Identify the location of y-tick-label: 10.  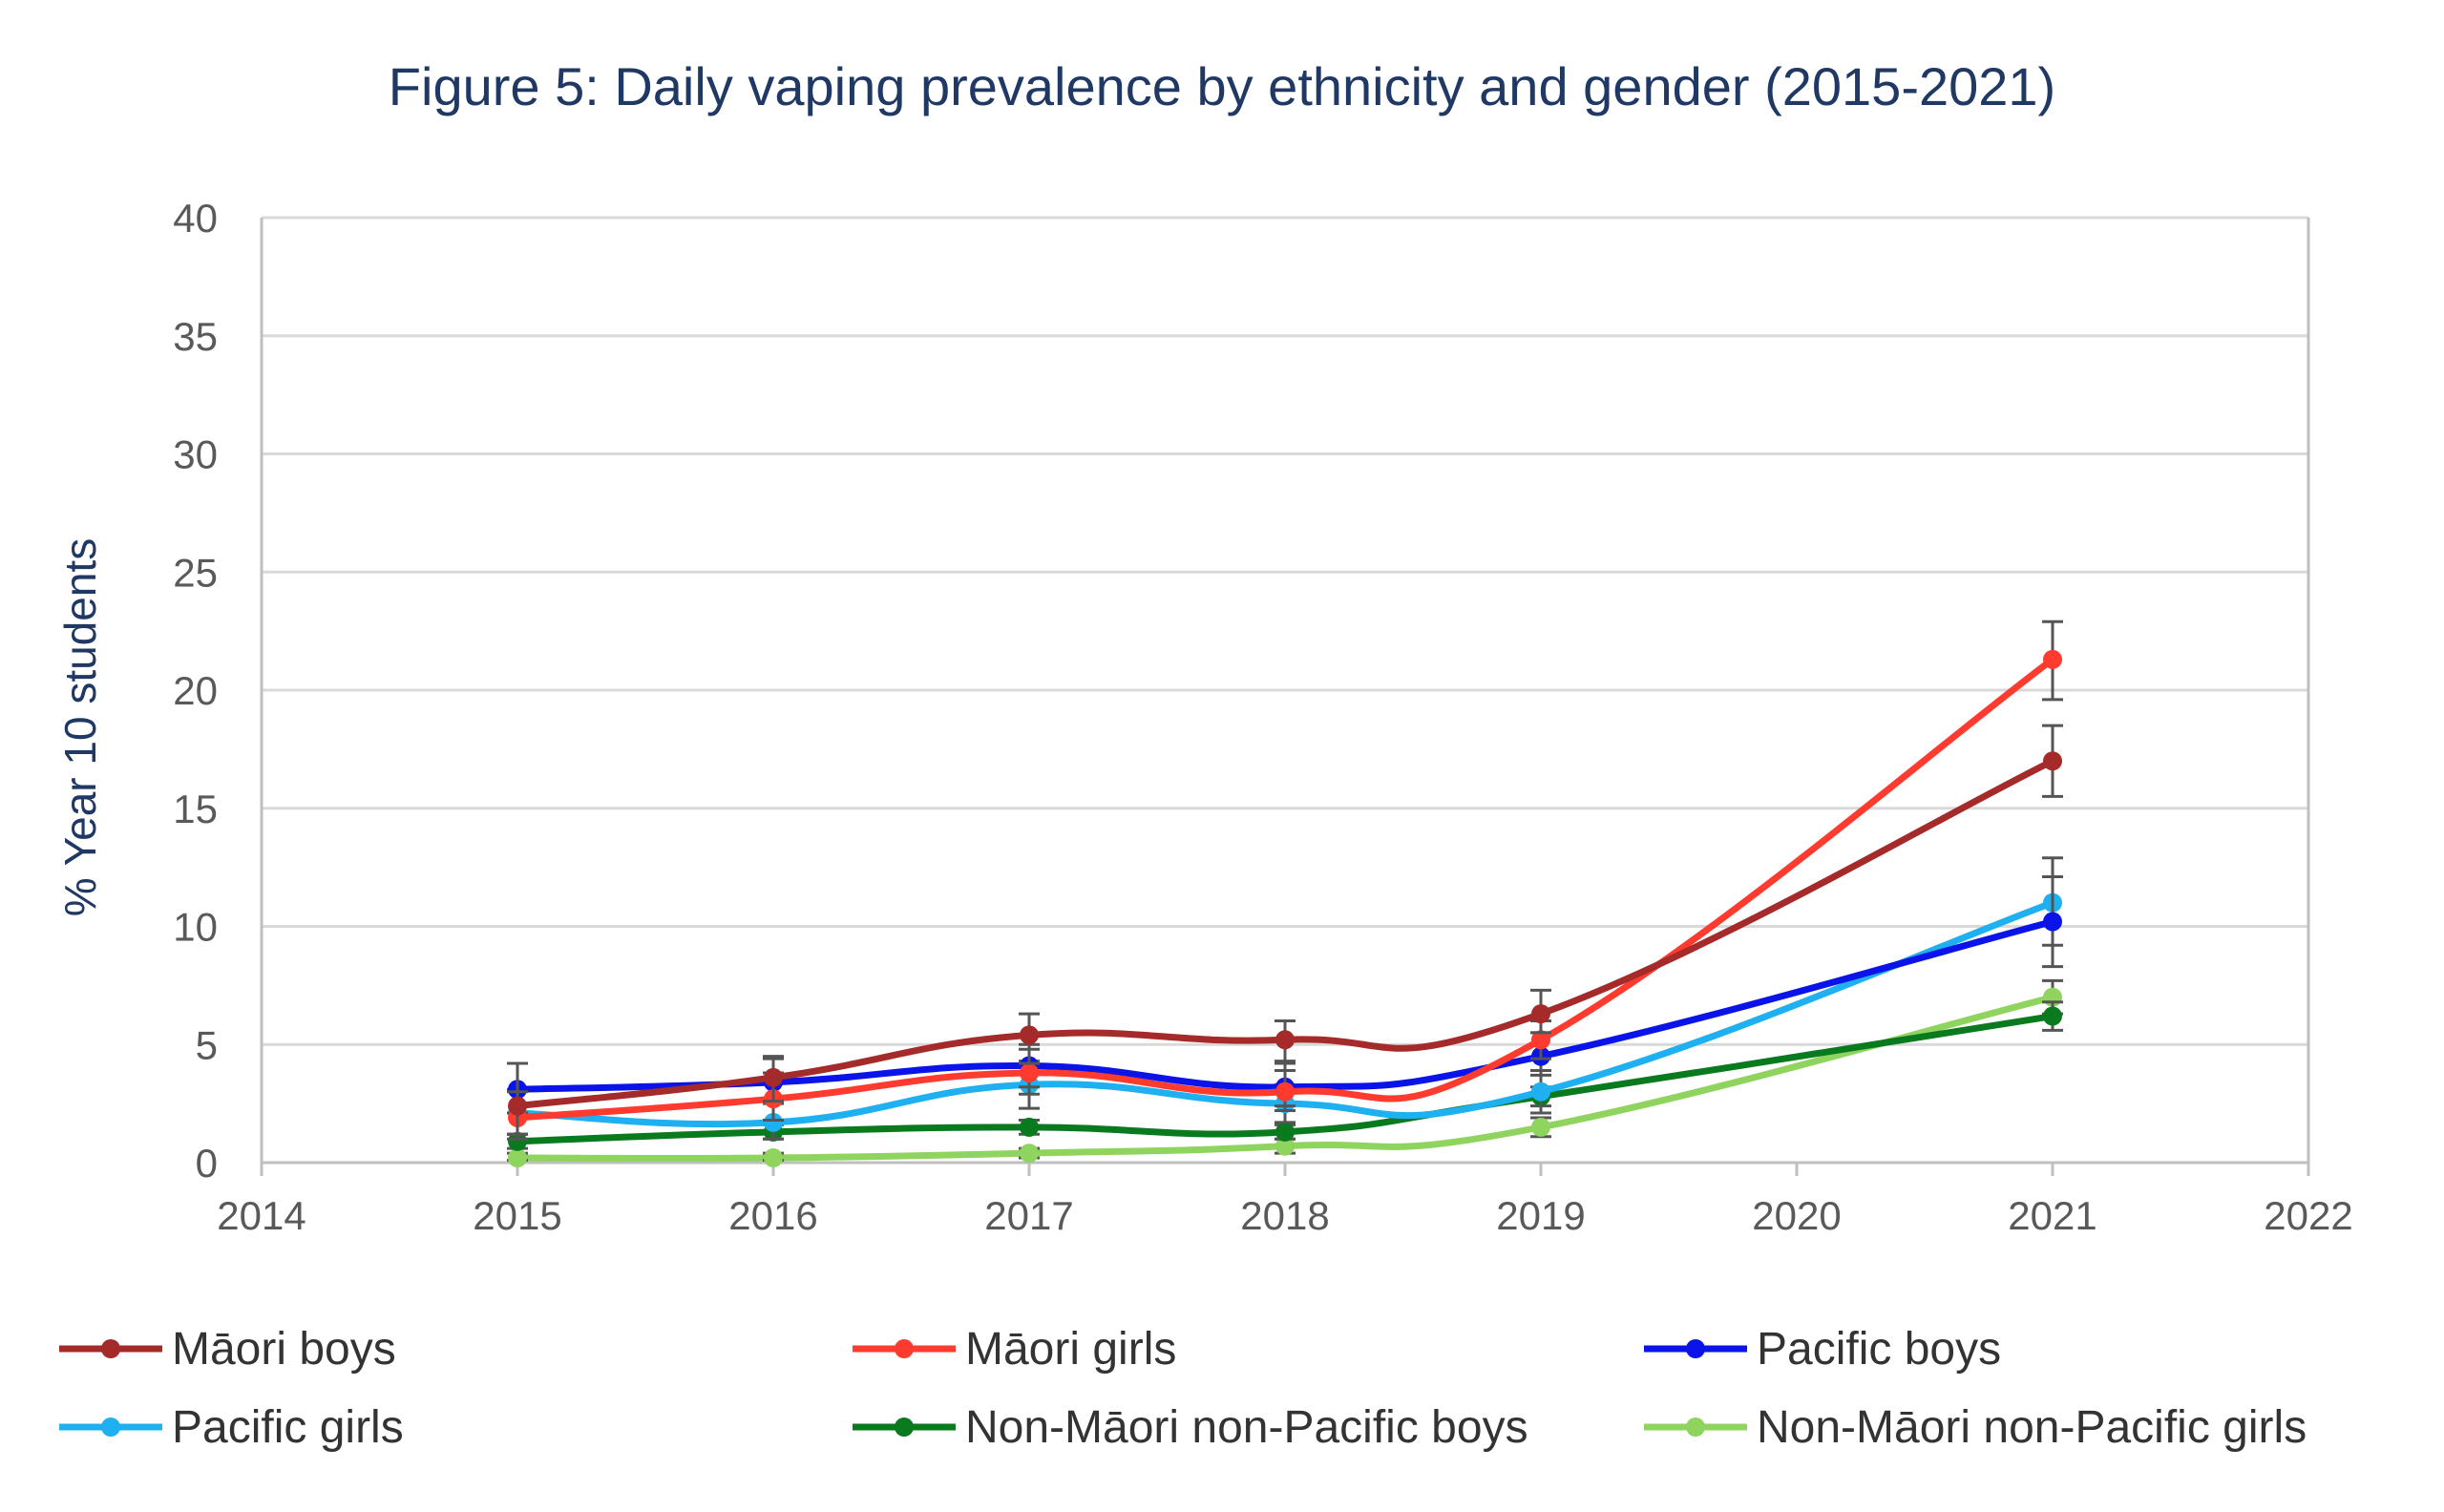
(196, 928).